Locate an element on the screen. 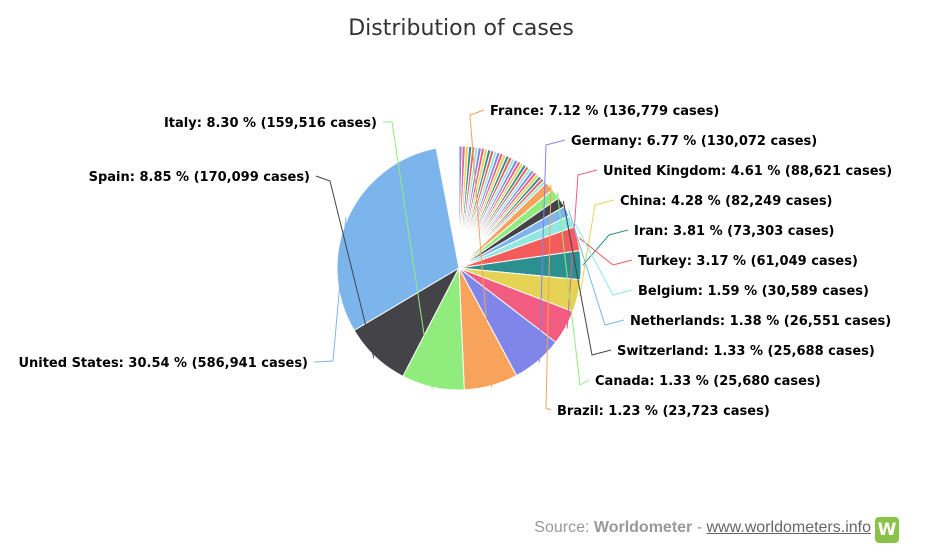 This screenshot has width=929, height=560. connector-belgium is located at coordinates (603, 258).